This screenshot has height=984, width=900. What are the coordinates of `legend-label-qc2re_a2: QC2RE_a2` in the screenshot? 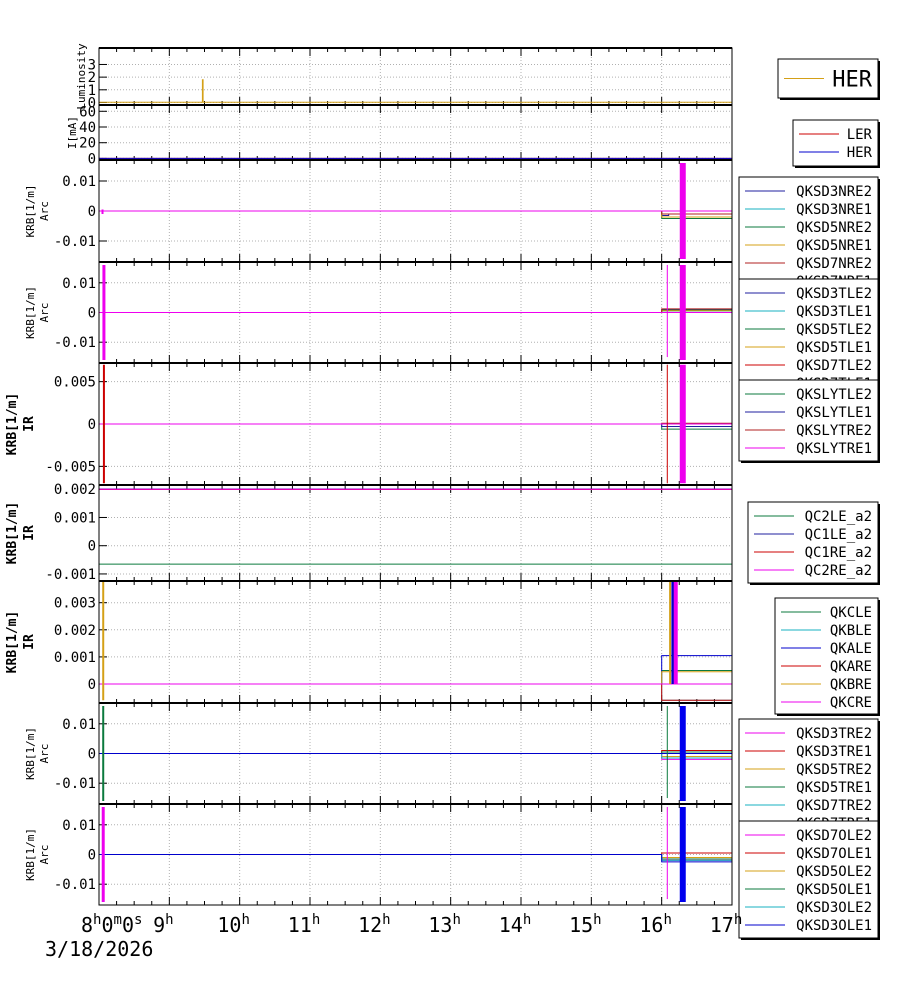 It's located at (838, 571).